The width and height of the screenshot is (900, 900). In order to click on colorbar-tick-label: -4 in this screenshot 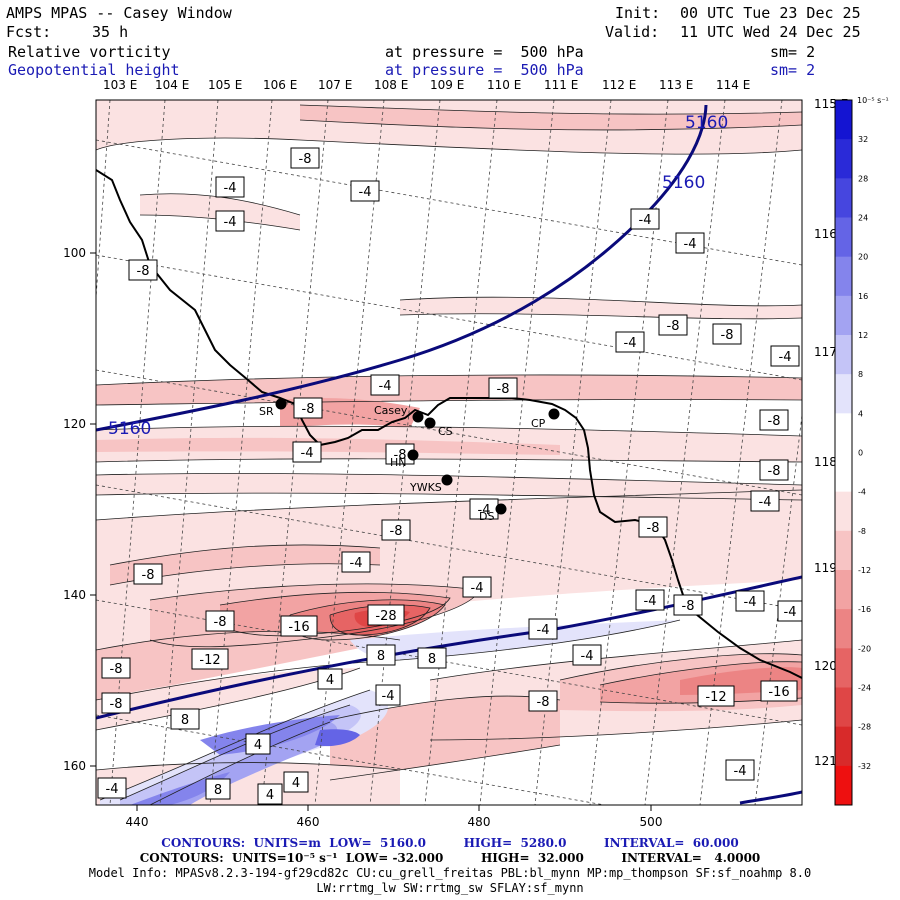, I will do `click(862, 492)`.